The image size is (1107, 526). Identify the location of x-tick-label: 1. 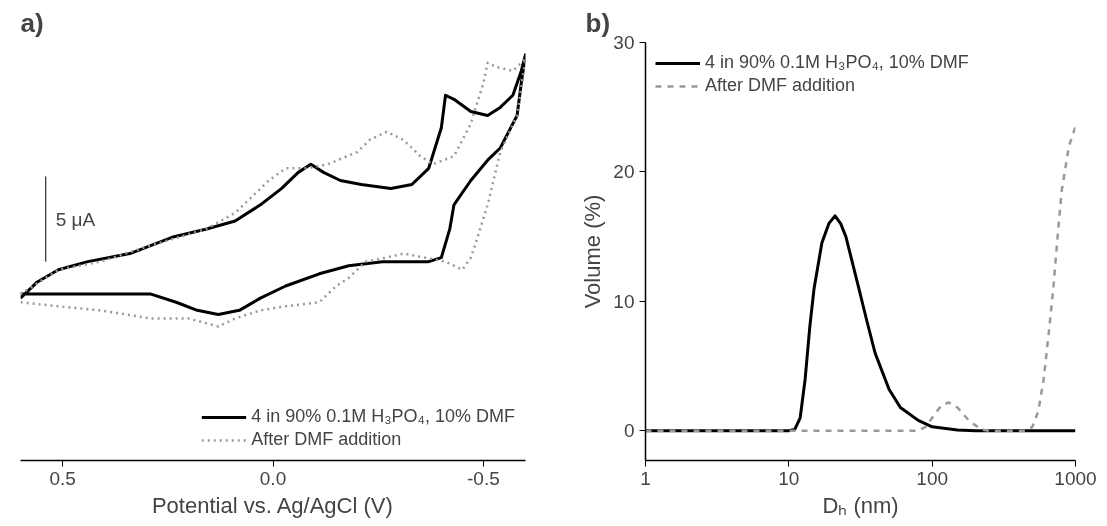
(645, 478).